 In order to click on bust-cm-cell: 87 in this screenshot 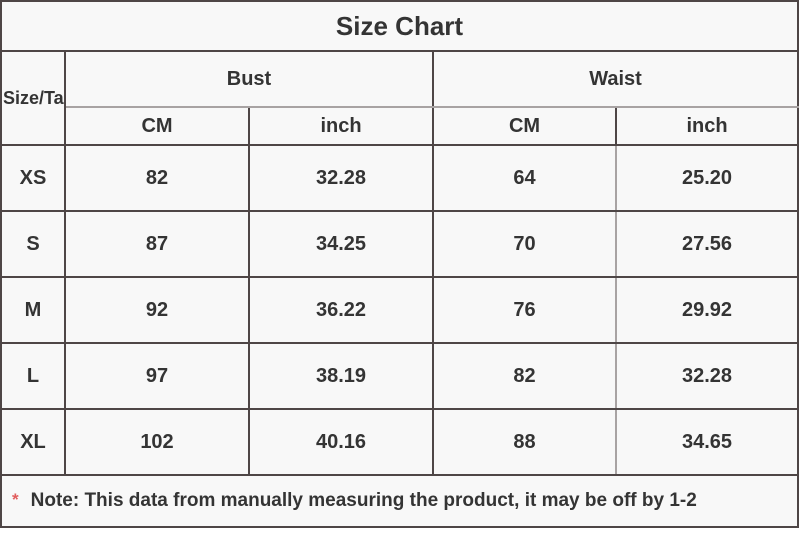, I will do `click(157, 244)`.